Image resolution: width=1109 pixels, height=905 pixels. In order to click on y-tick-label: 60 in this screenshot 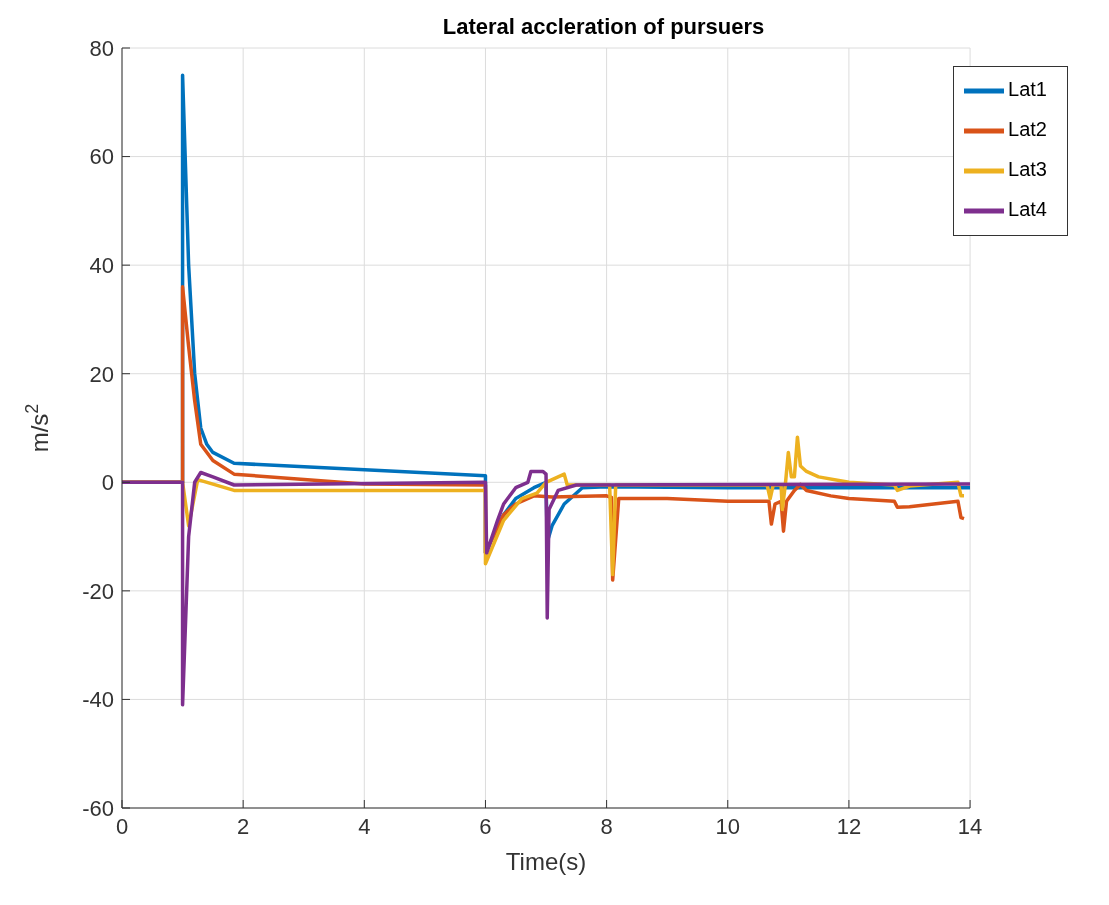, I will do `click(101, 157)`.